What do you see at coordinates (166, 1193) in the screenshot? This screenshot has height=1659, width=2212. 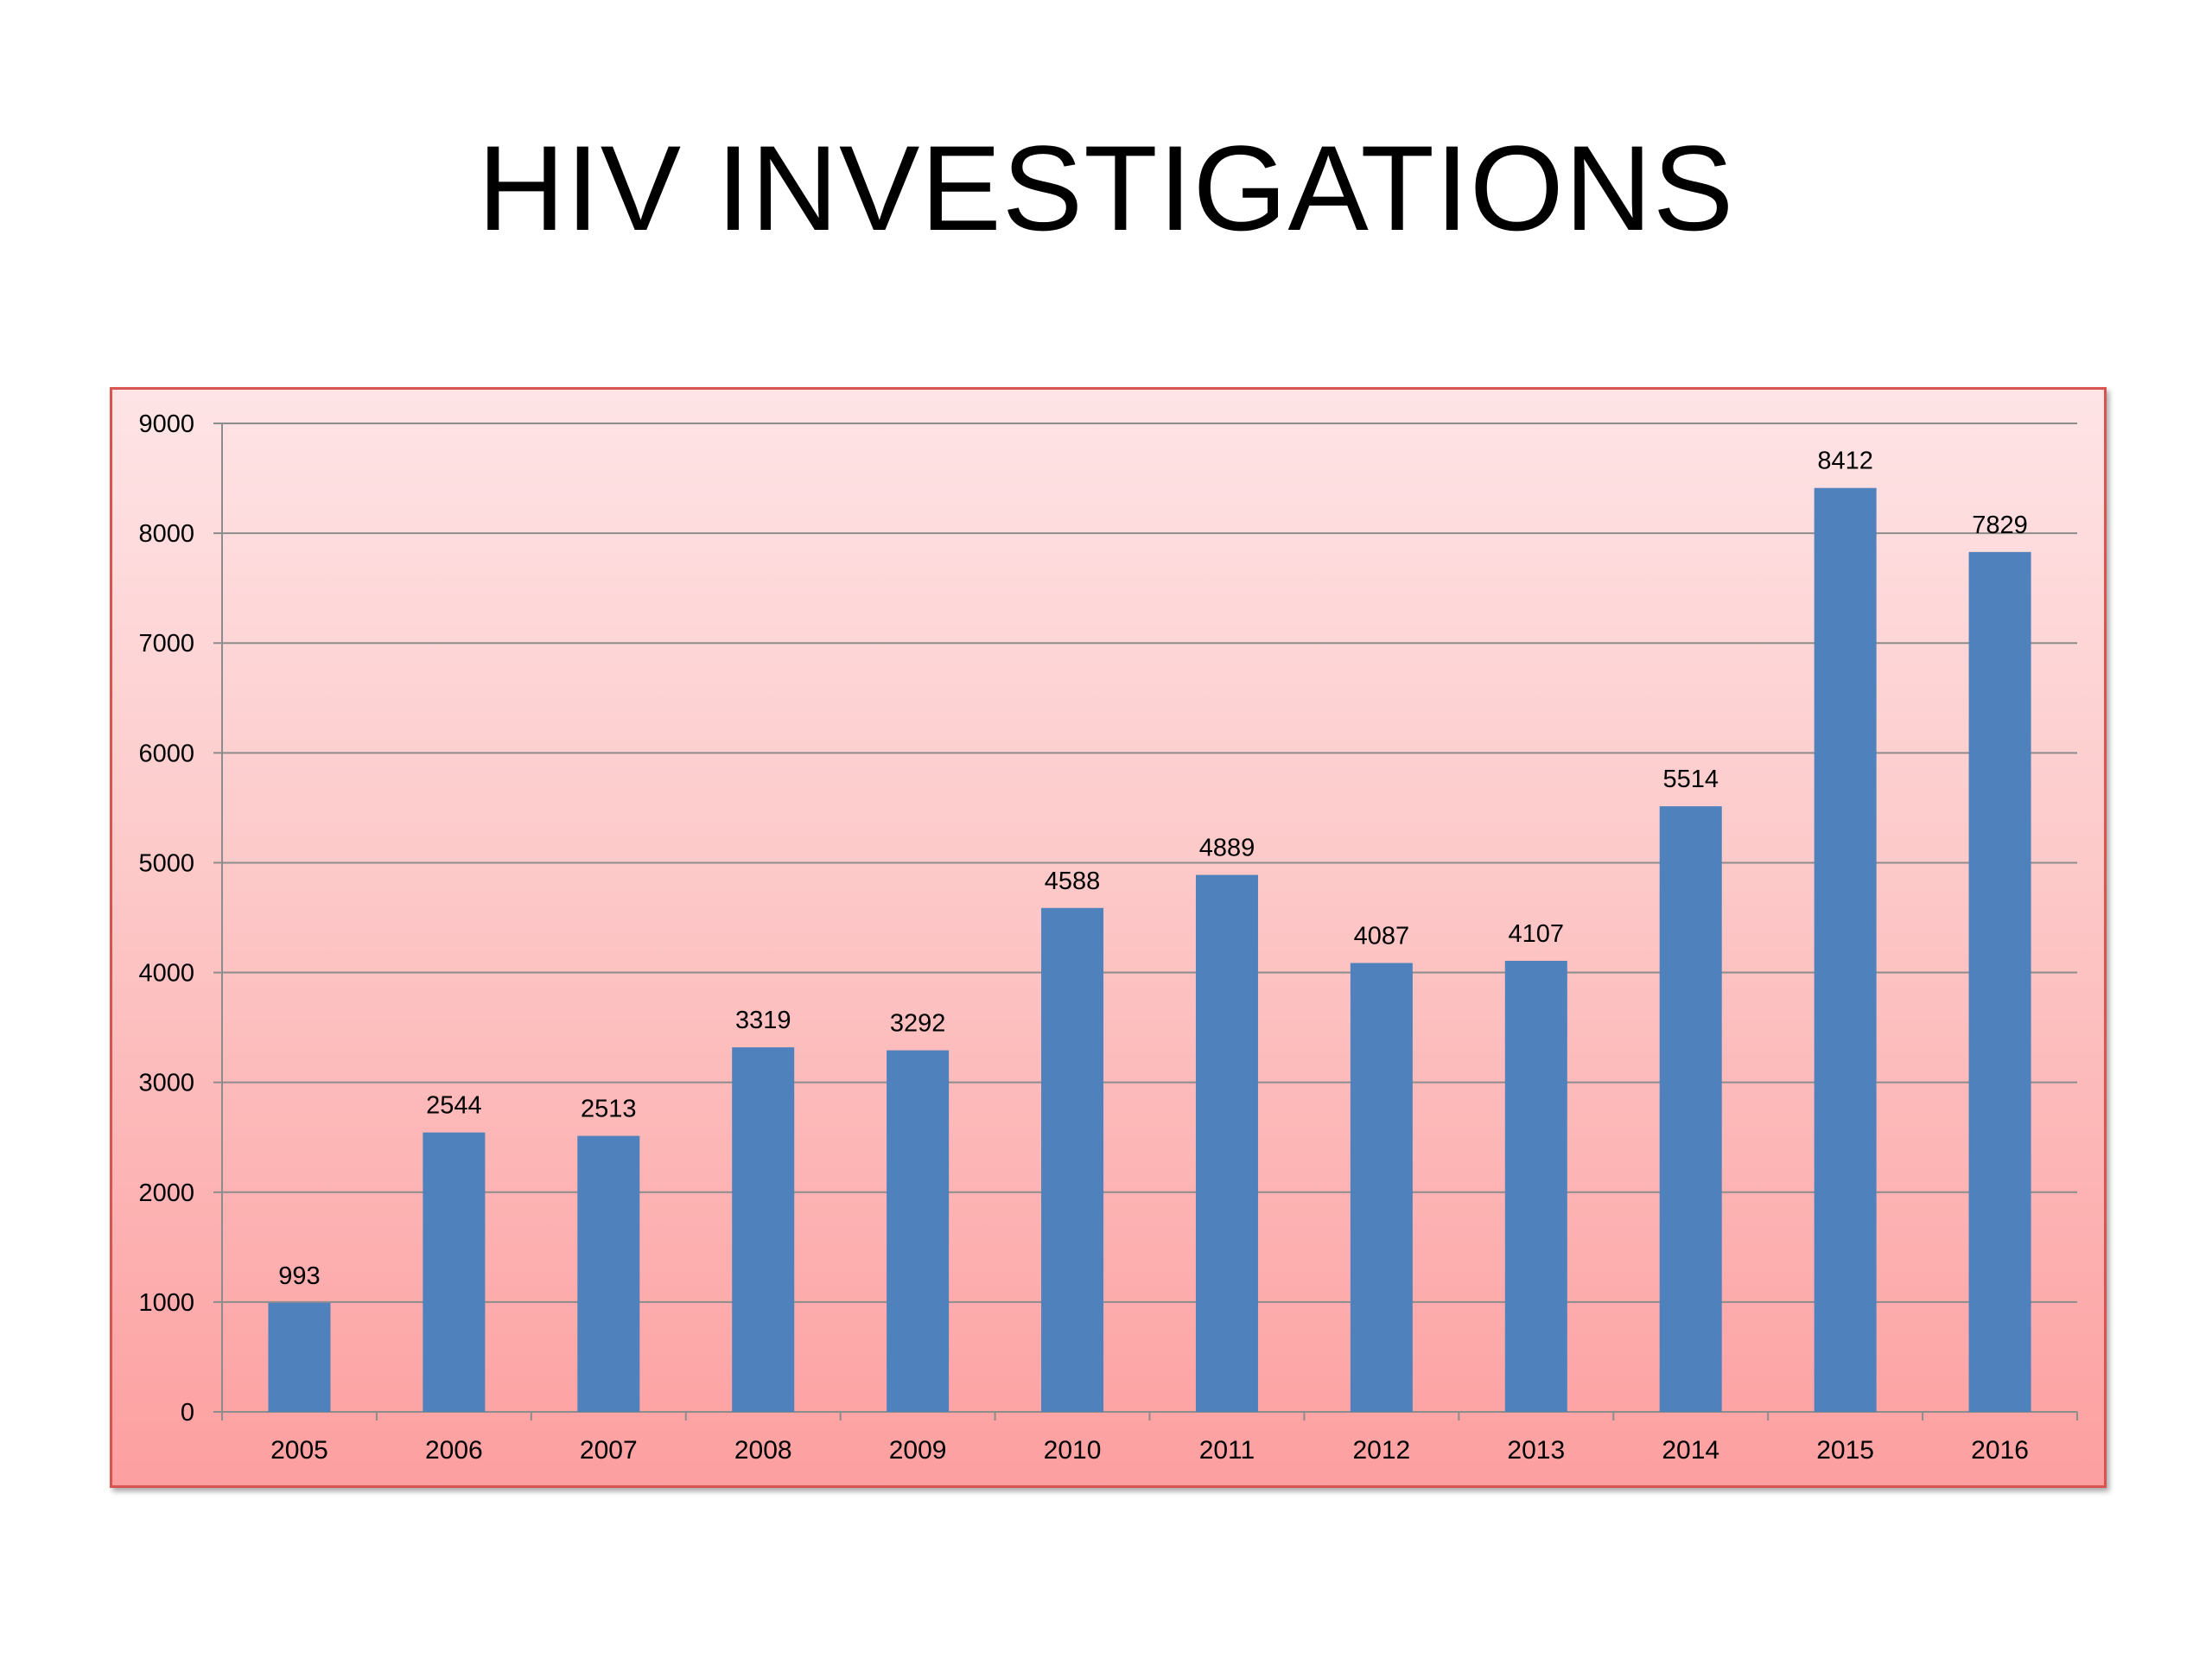 I see `y-tick-label: 2000` at bounding box center [166, 1193].